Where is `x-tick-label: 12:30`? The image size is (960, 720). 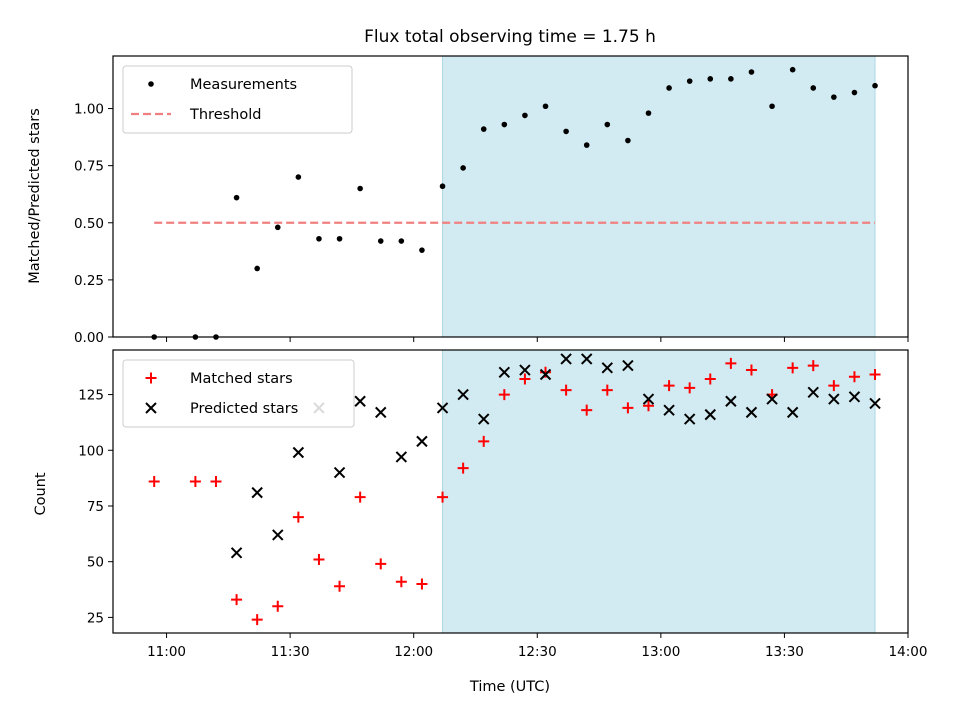
x-tick-label: 12:30 is located at coordinates (537, 652).